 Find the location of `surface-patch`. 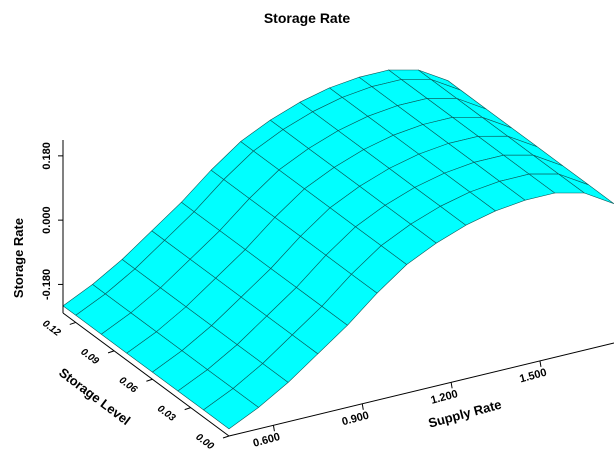

surface-patch is located at coordinates (586, 188).